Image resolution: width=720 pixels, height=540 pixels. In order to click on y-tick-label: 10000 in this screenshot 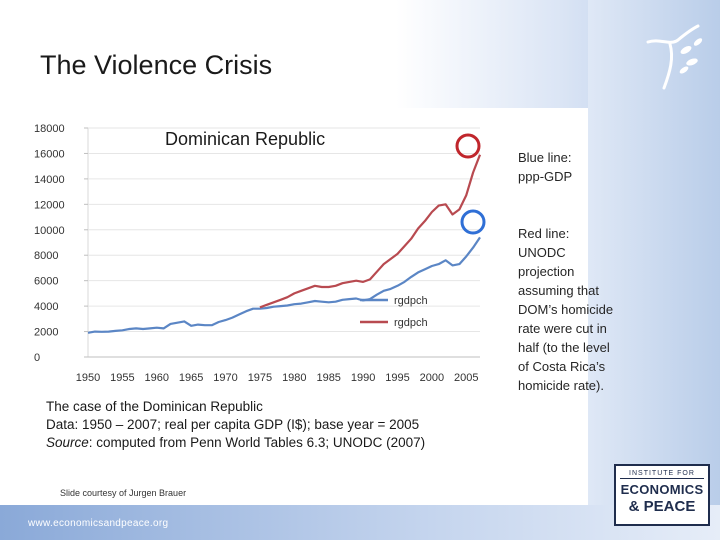, I will do `click(49, 231)`.